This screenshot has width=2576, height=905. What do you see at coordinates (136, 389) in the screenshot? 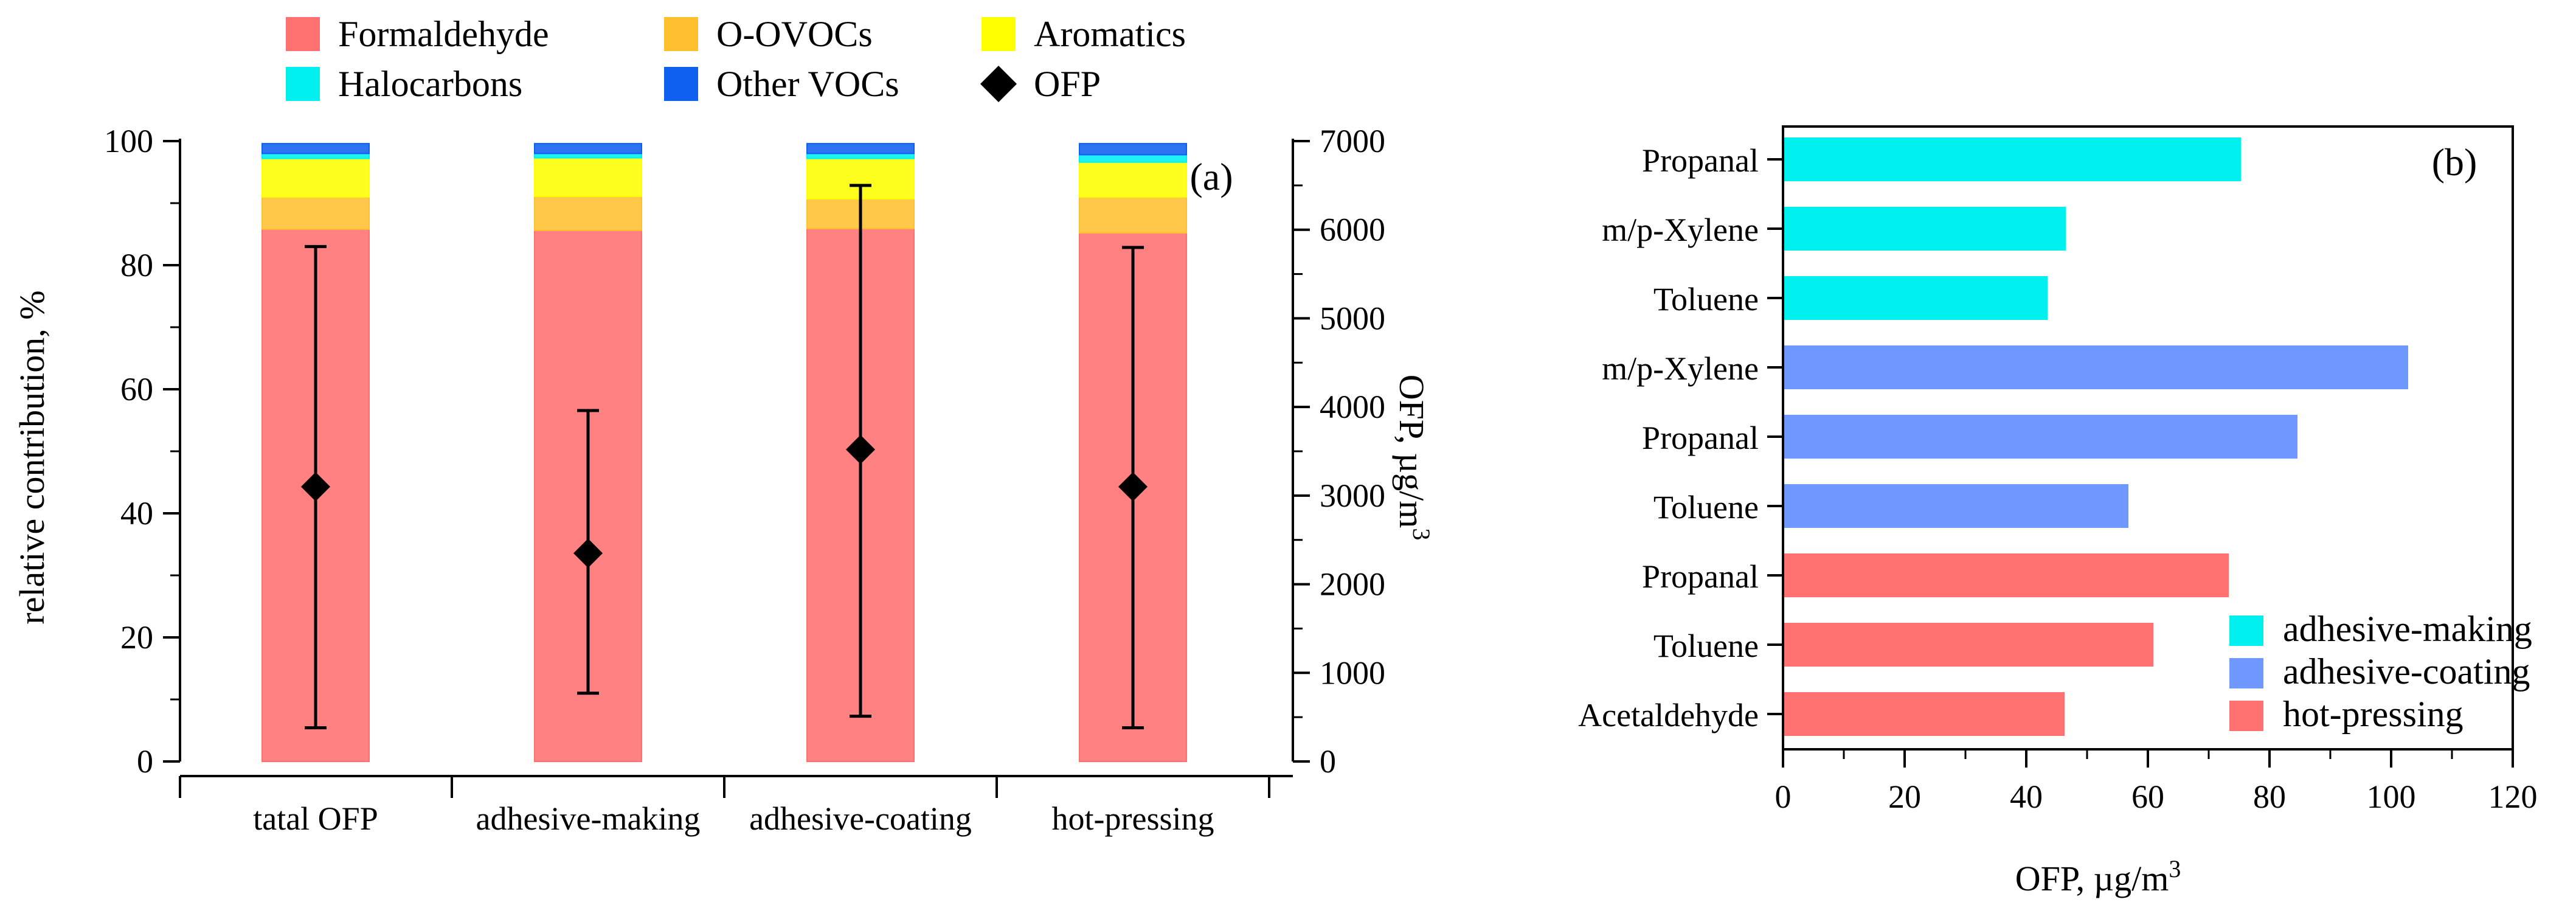
I see `y-tick-label: 60` at bounding box center [136, 389].